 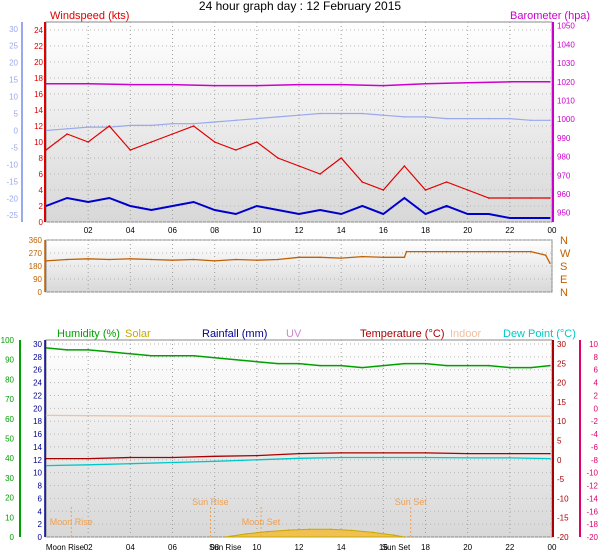 What do you see at coordinates (595, 460) in the screenshot?
I see `far-right-tick-label: -8` at bounding box center [595, 460].